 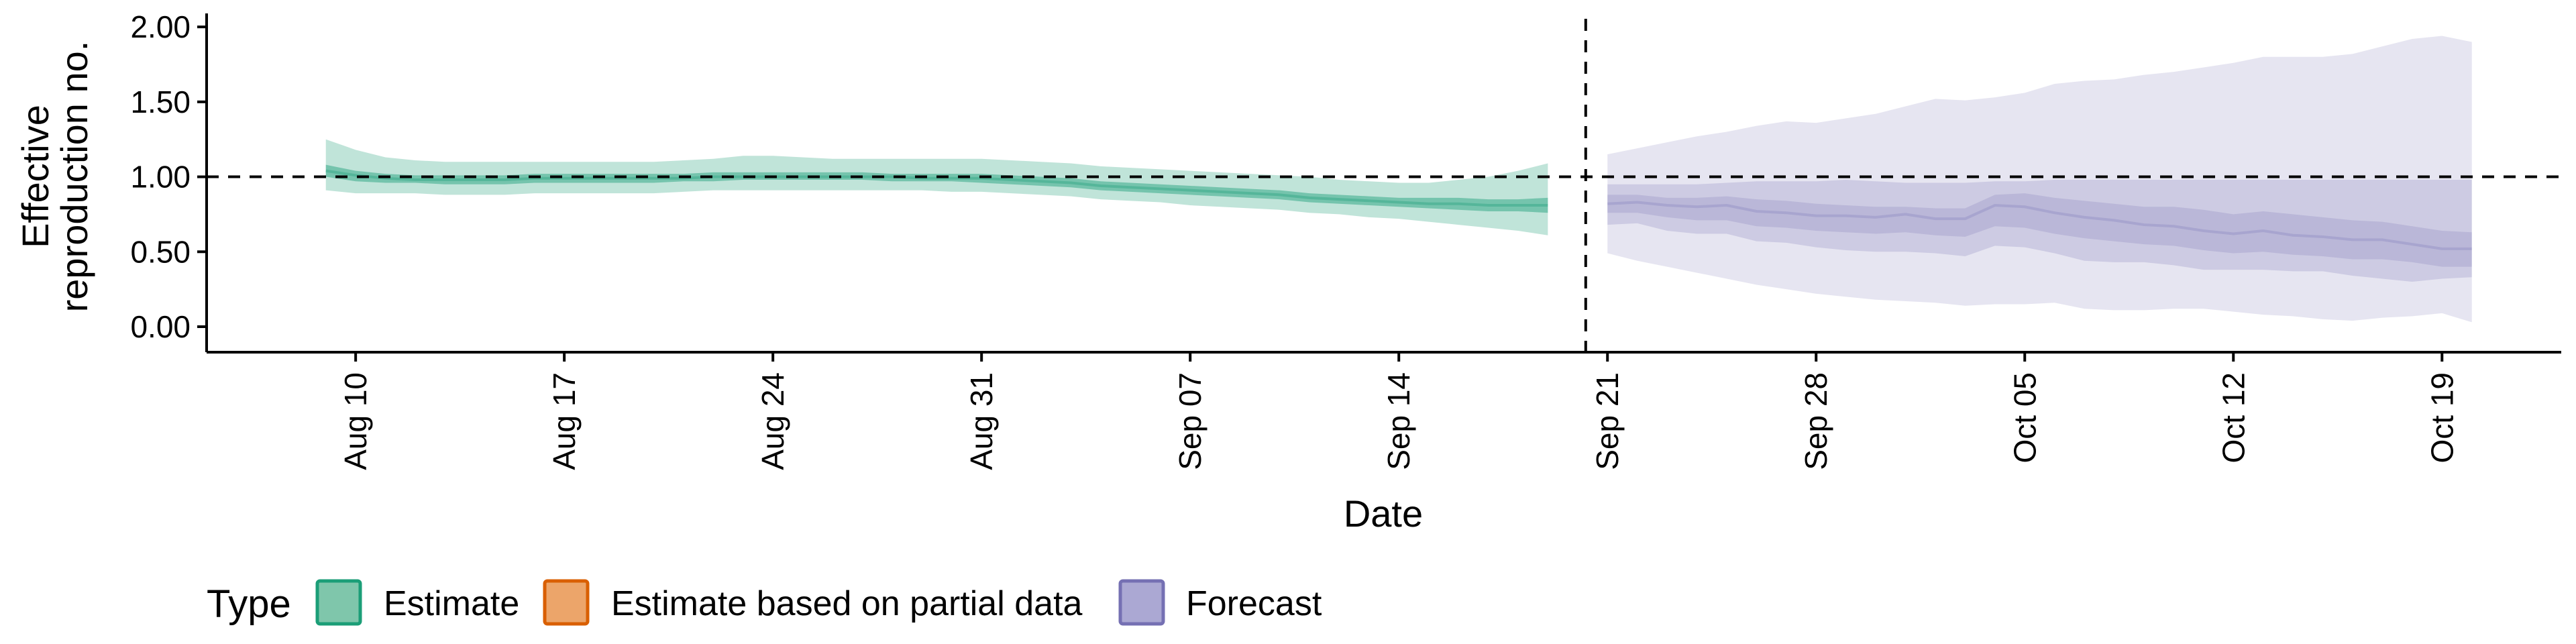 I want to click on x-tick-label: Oct 12, so click(x=2233, y=418).